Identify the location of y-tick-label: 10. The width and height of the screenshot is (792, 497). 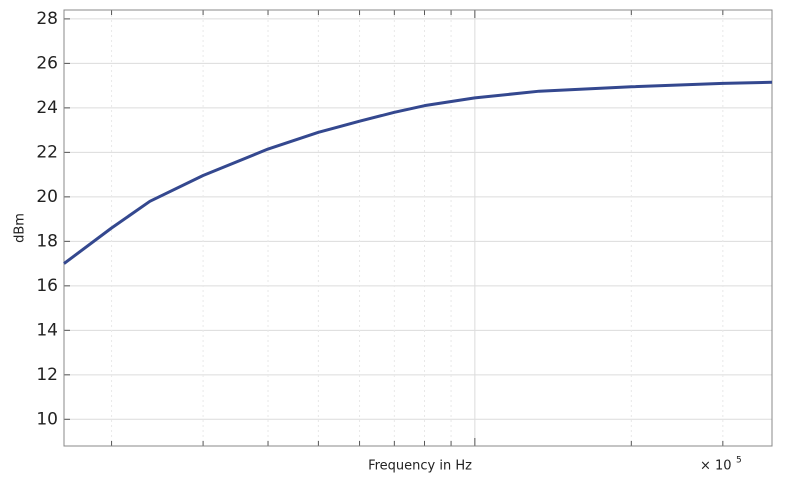
(47, 419).